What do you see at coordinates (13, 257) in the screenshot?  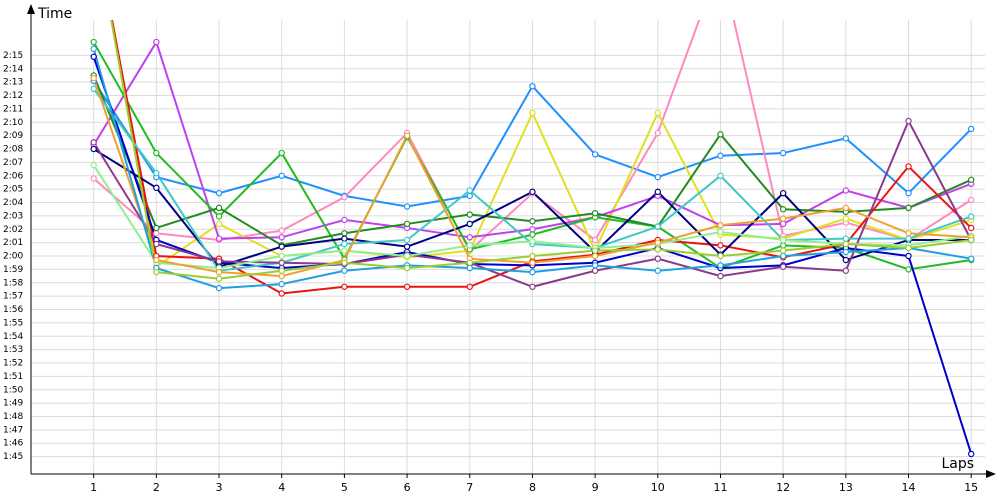 I see `y-tick-label: 2:00` at bounding box center [13, 257].